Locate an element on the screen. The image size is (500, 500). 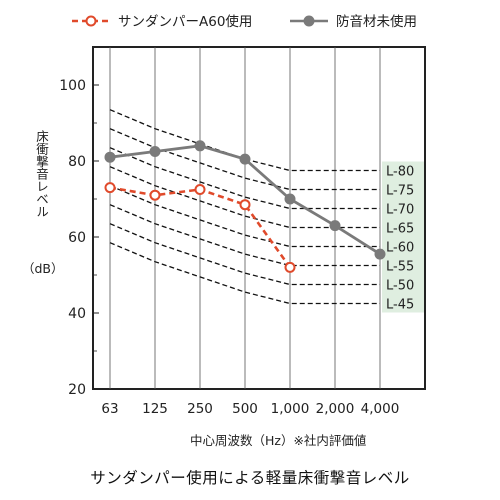
reference-curve-label: L-50 is located at coordinates (400, 286).